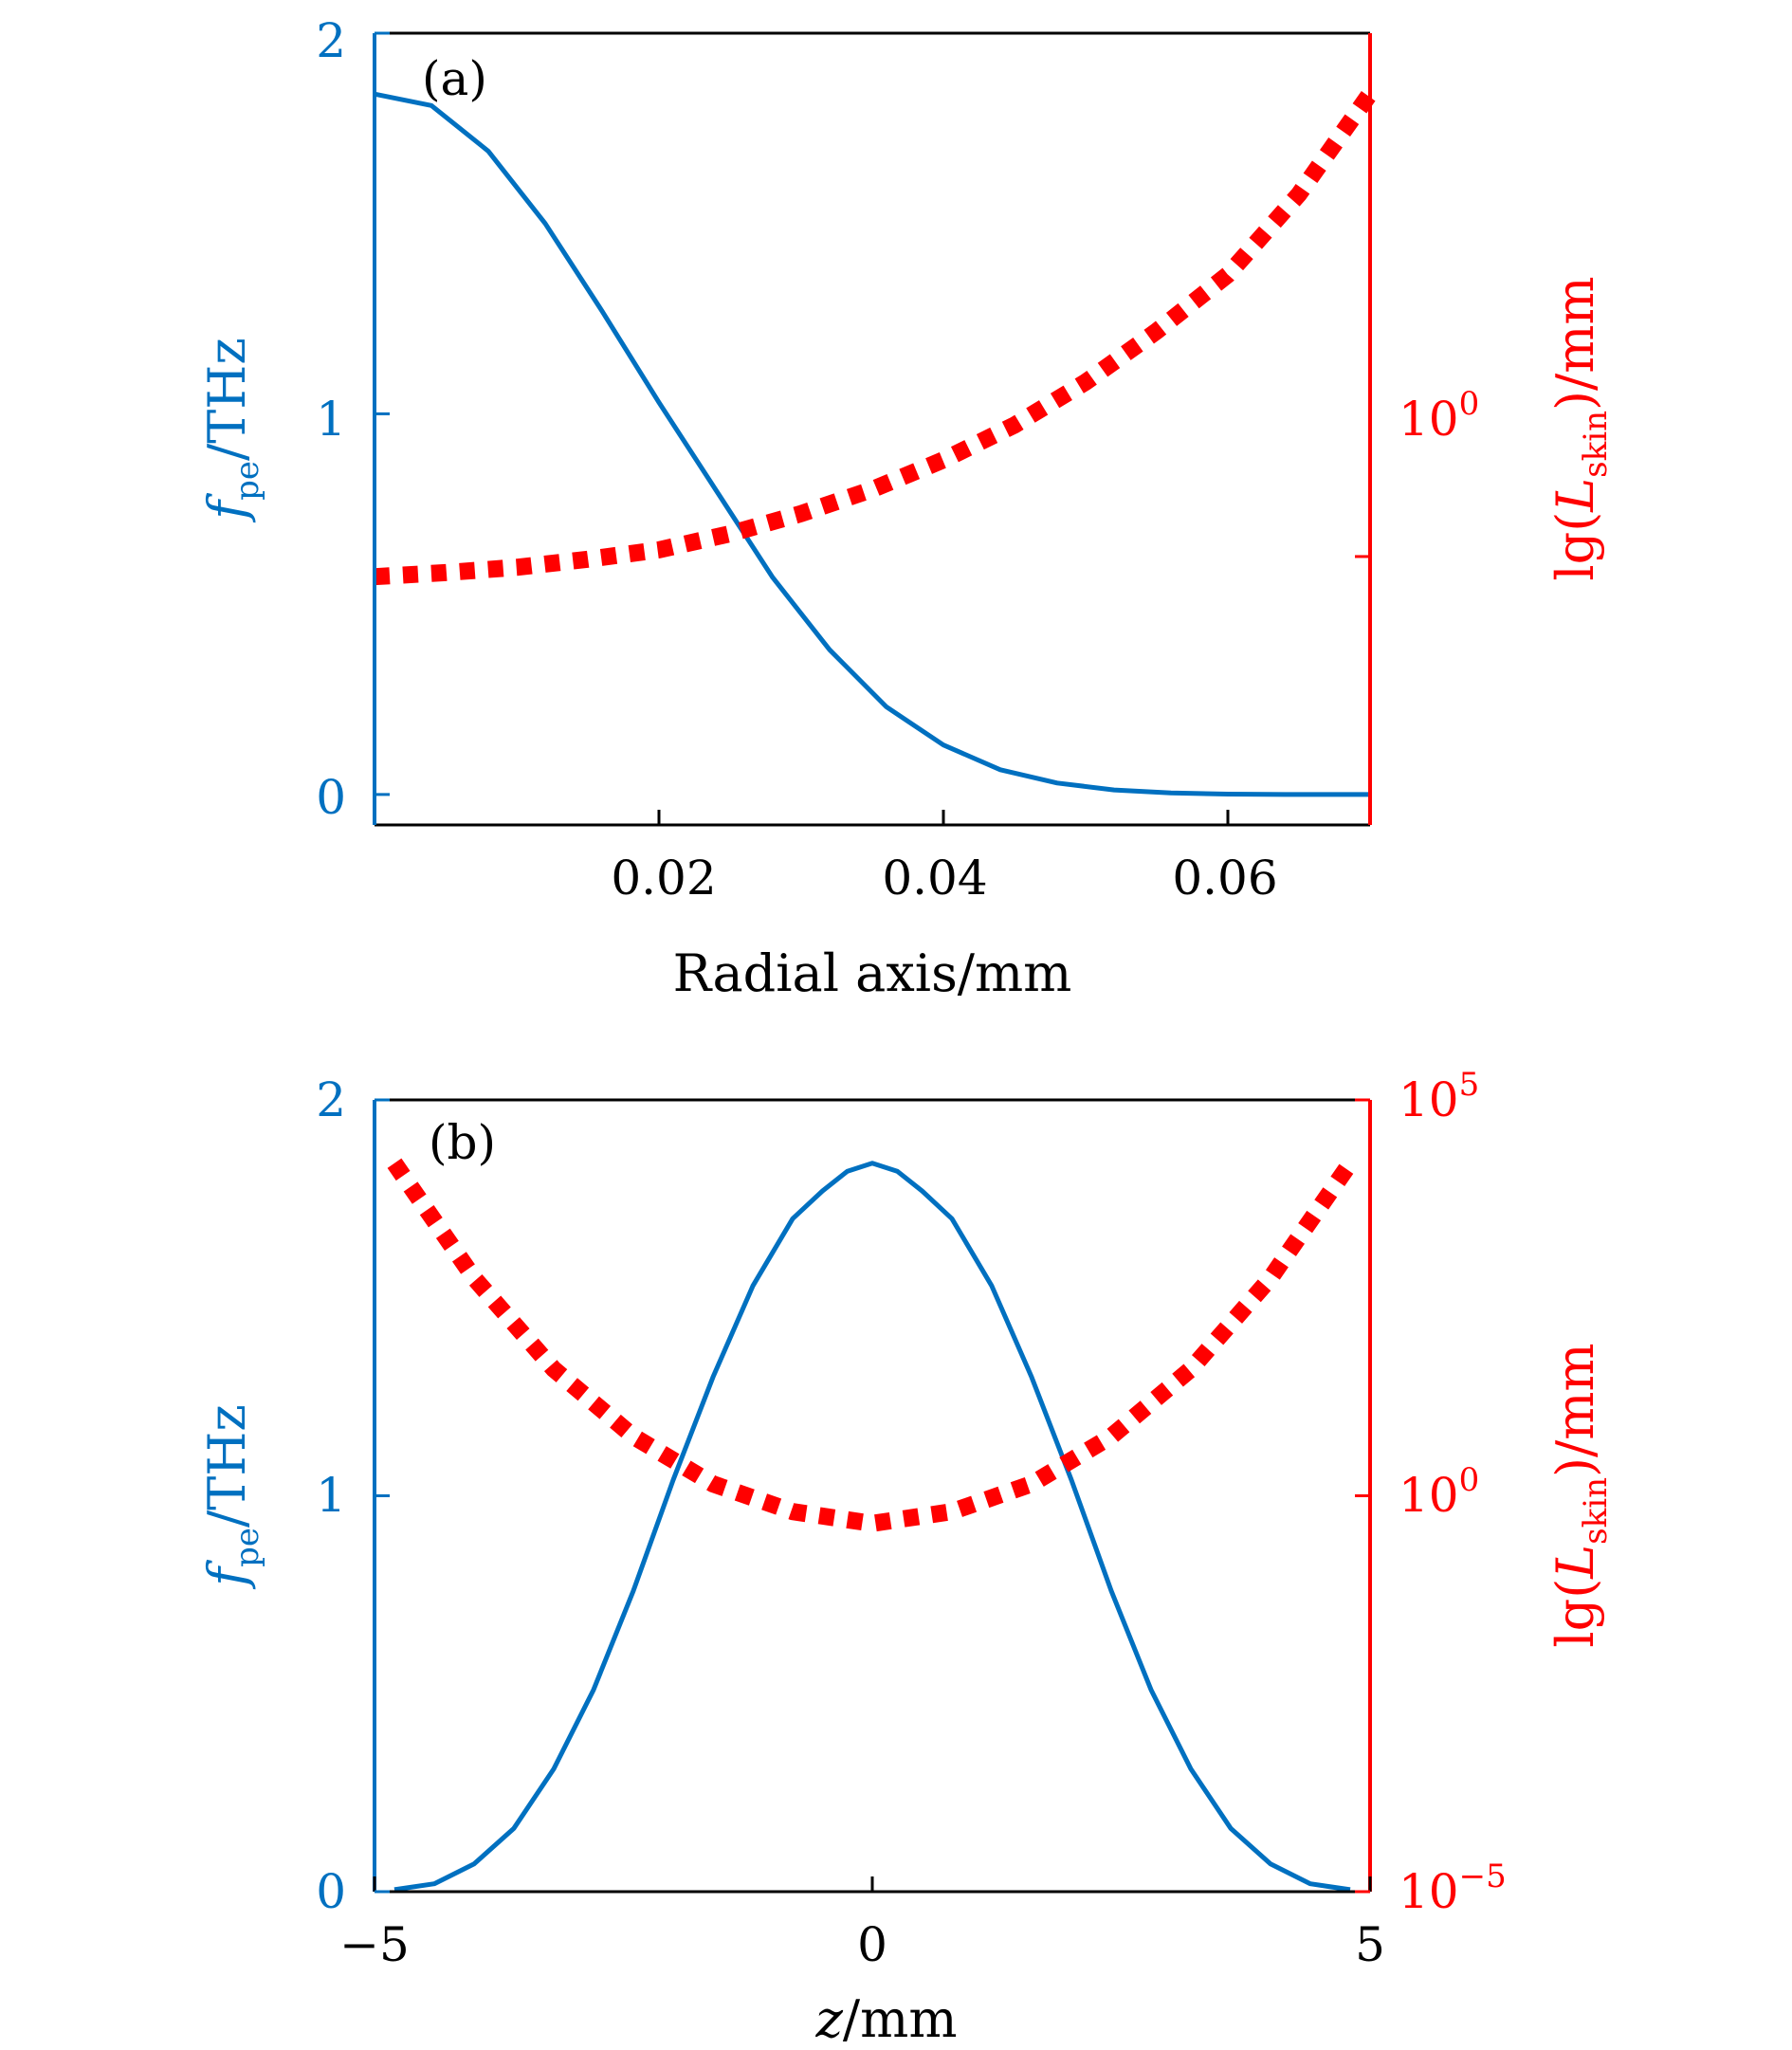  What do you see at coordinates (1439, 1096) in the screenshot?
I see `panel-b-ytick-right-label: 10⁵` at bounding box center [1439, 1096].